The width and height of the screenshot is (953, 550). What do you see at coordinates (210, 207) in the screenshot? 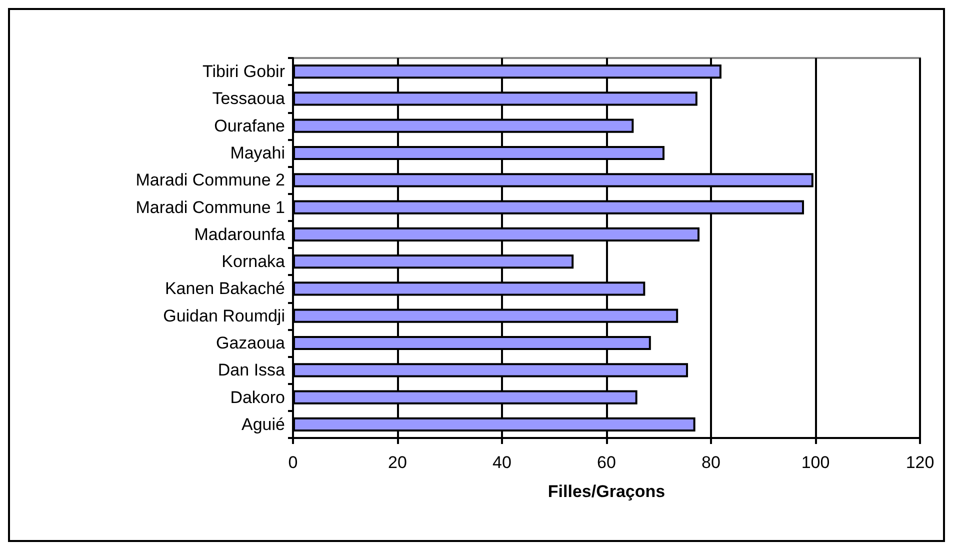
I see `y-tick-label: Maradi Commune 1` at bounding box center [210, 207].